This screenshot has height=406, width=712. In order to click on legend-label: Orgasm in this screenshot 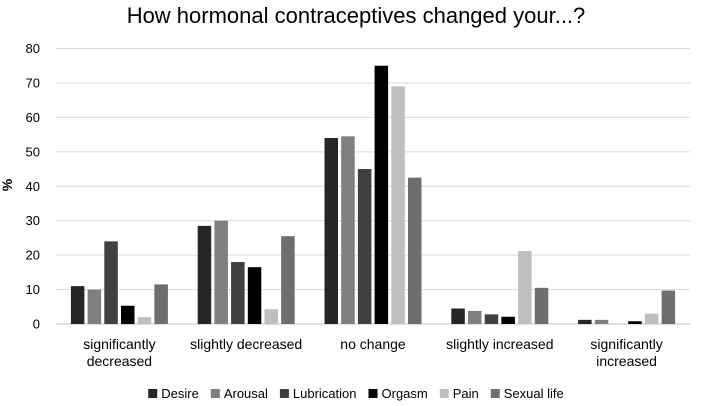, I will do `click(405, 393)`.